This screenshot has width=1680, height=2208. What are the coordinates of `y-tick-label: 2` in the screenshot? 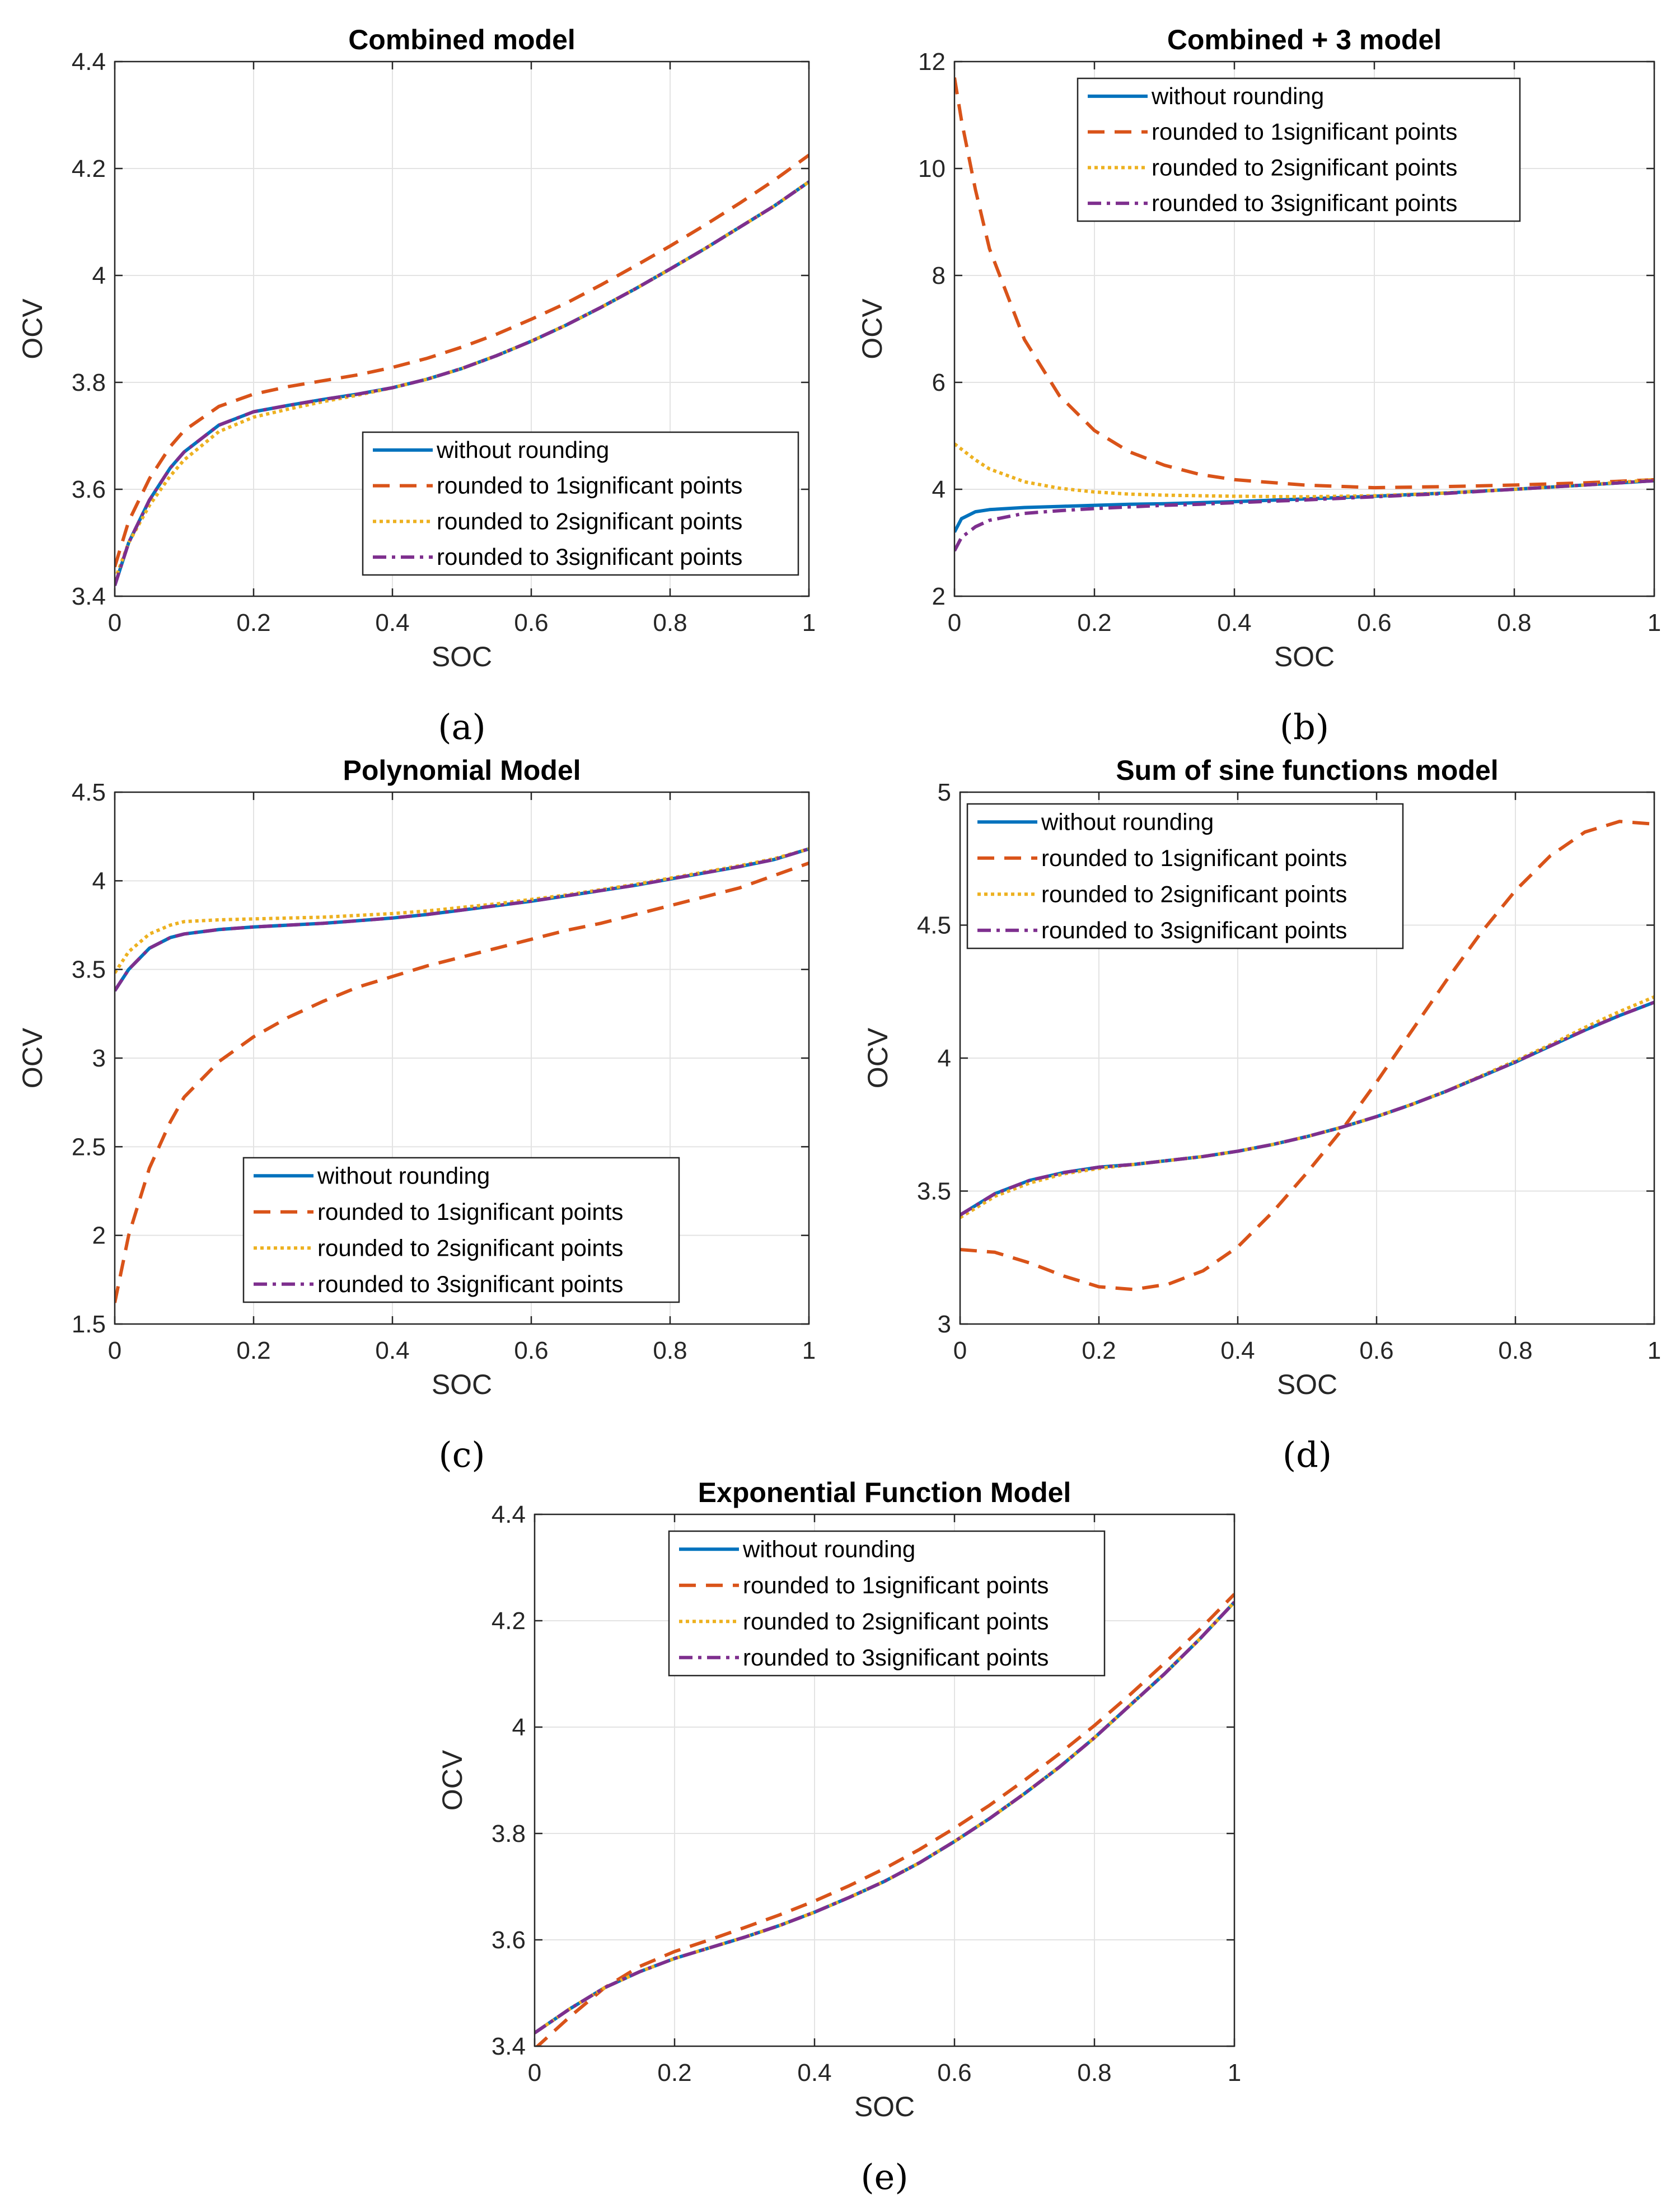 It's located at (99, 1236).